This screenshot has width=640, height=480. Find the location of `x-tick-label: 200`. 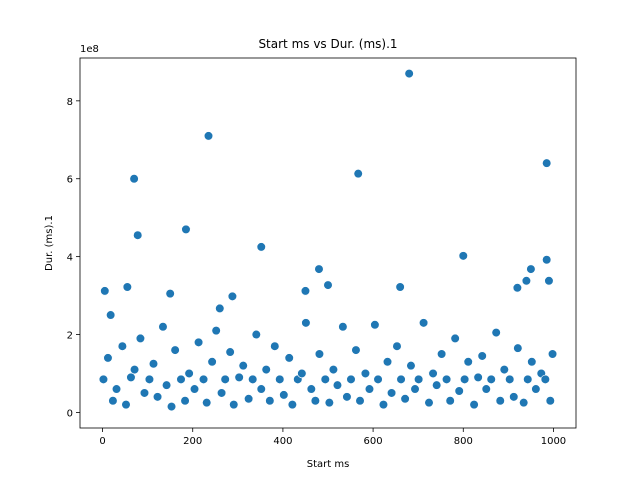

x-tick-label: 200 is located at coordinates (192, 441).